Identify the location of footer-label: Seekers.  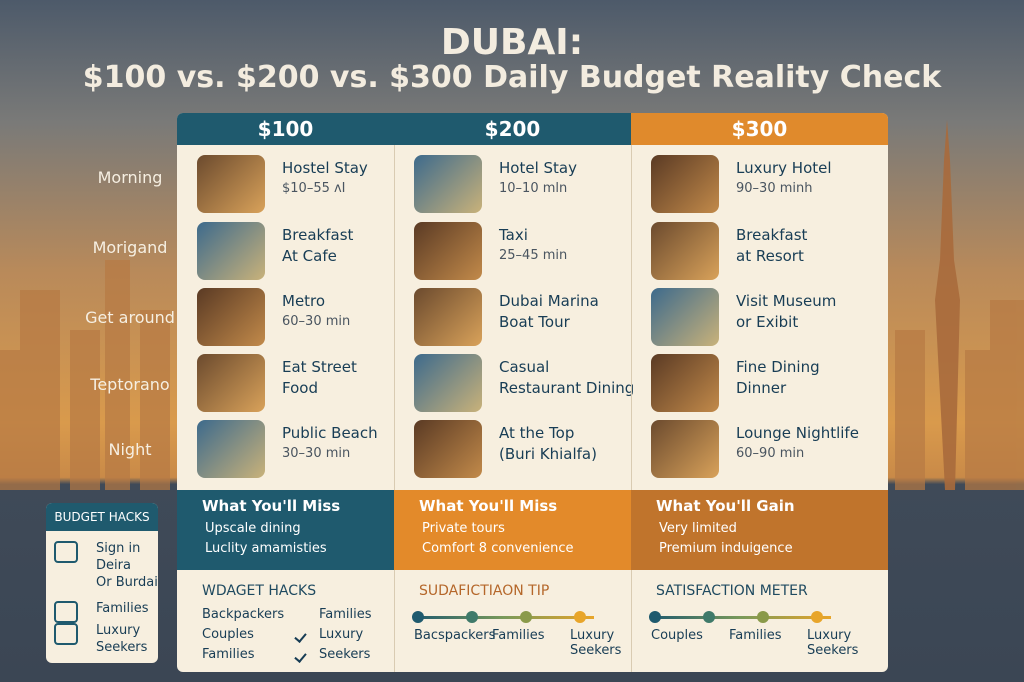
(345, 654).